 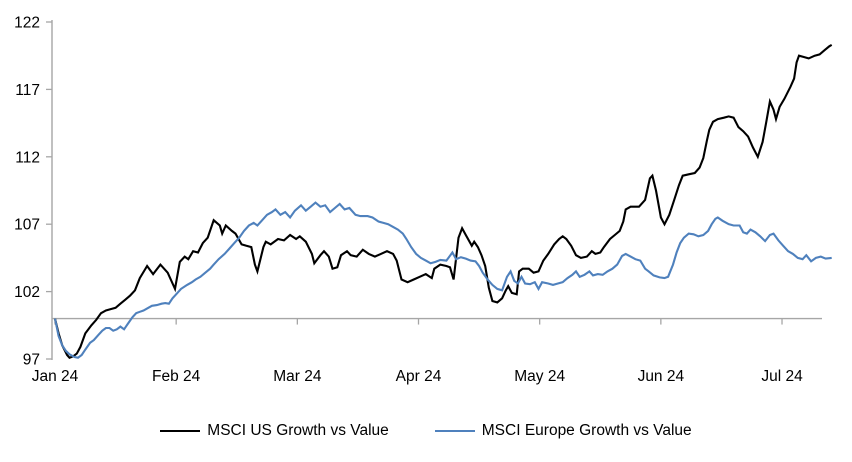 I want to click on x-tick-label: Jul 24, so click(x=782, y=376).